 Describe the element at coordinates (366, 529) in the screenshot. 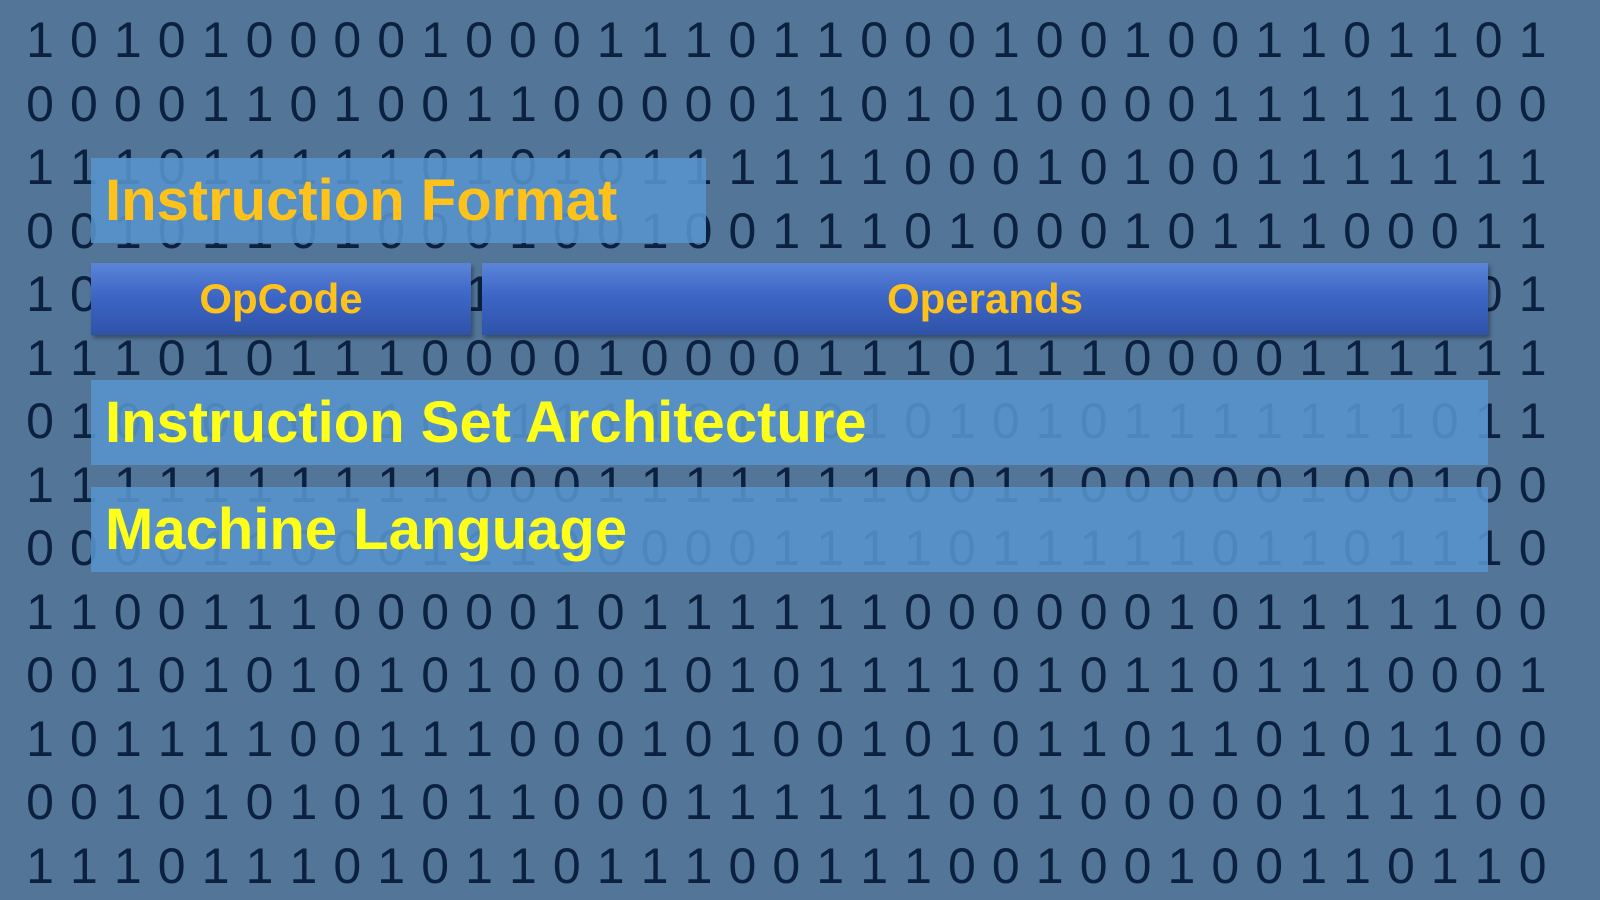

I see `machine-language-title: Machine Language` at that location.